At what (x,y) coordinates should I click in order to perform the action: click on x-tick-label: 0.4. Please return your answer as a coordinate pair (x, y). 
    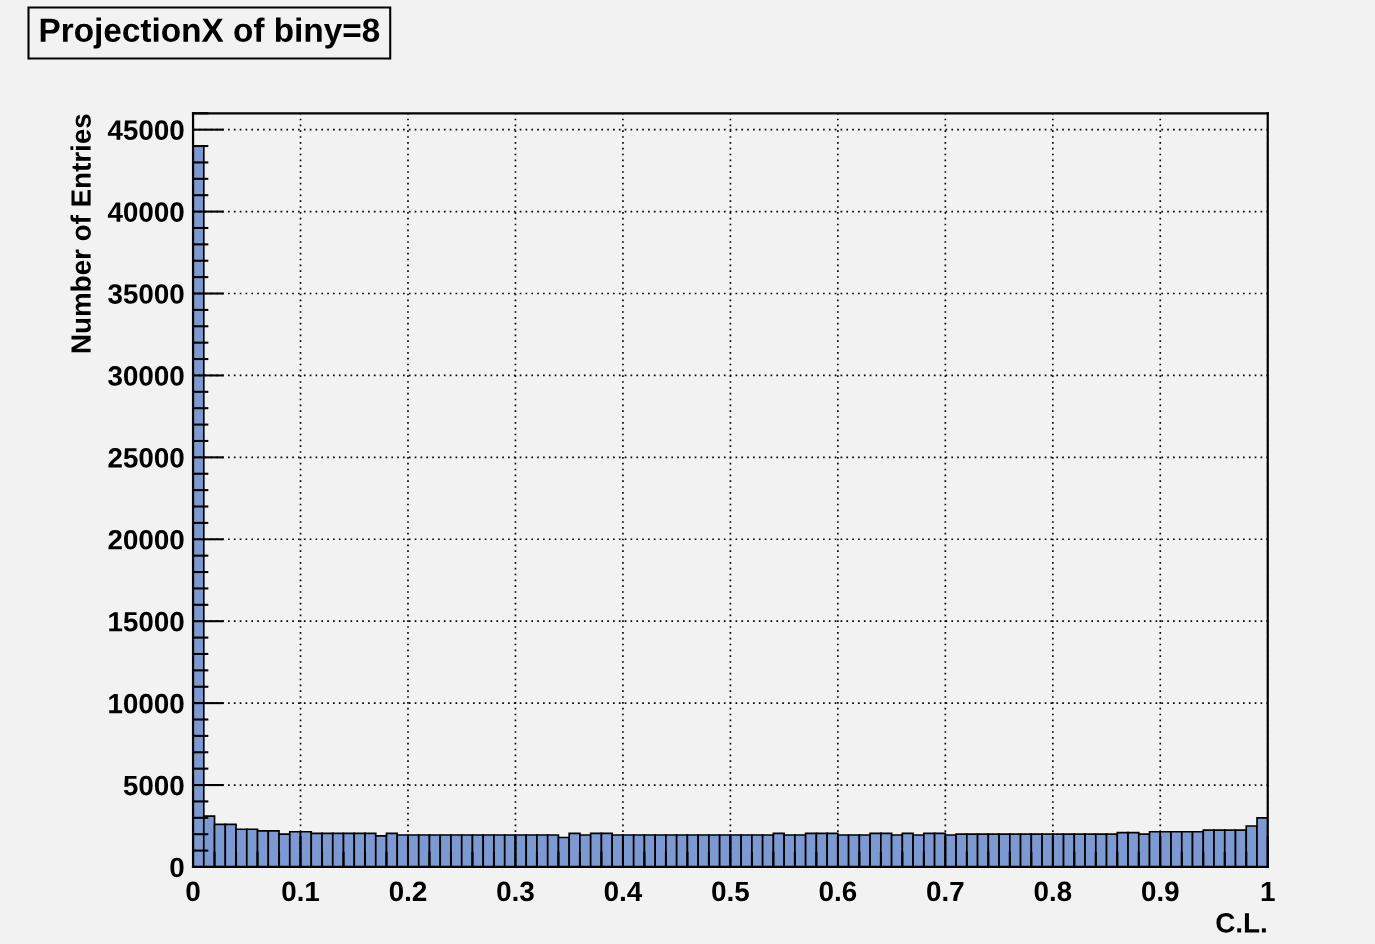
    Looking at the image, I should click on (623, 891).